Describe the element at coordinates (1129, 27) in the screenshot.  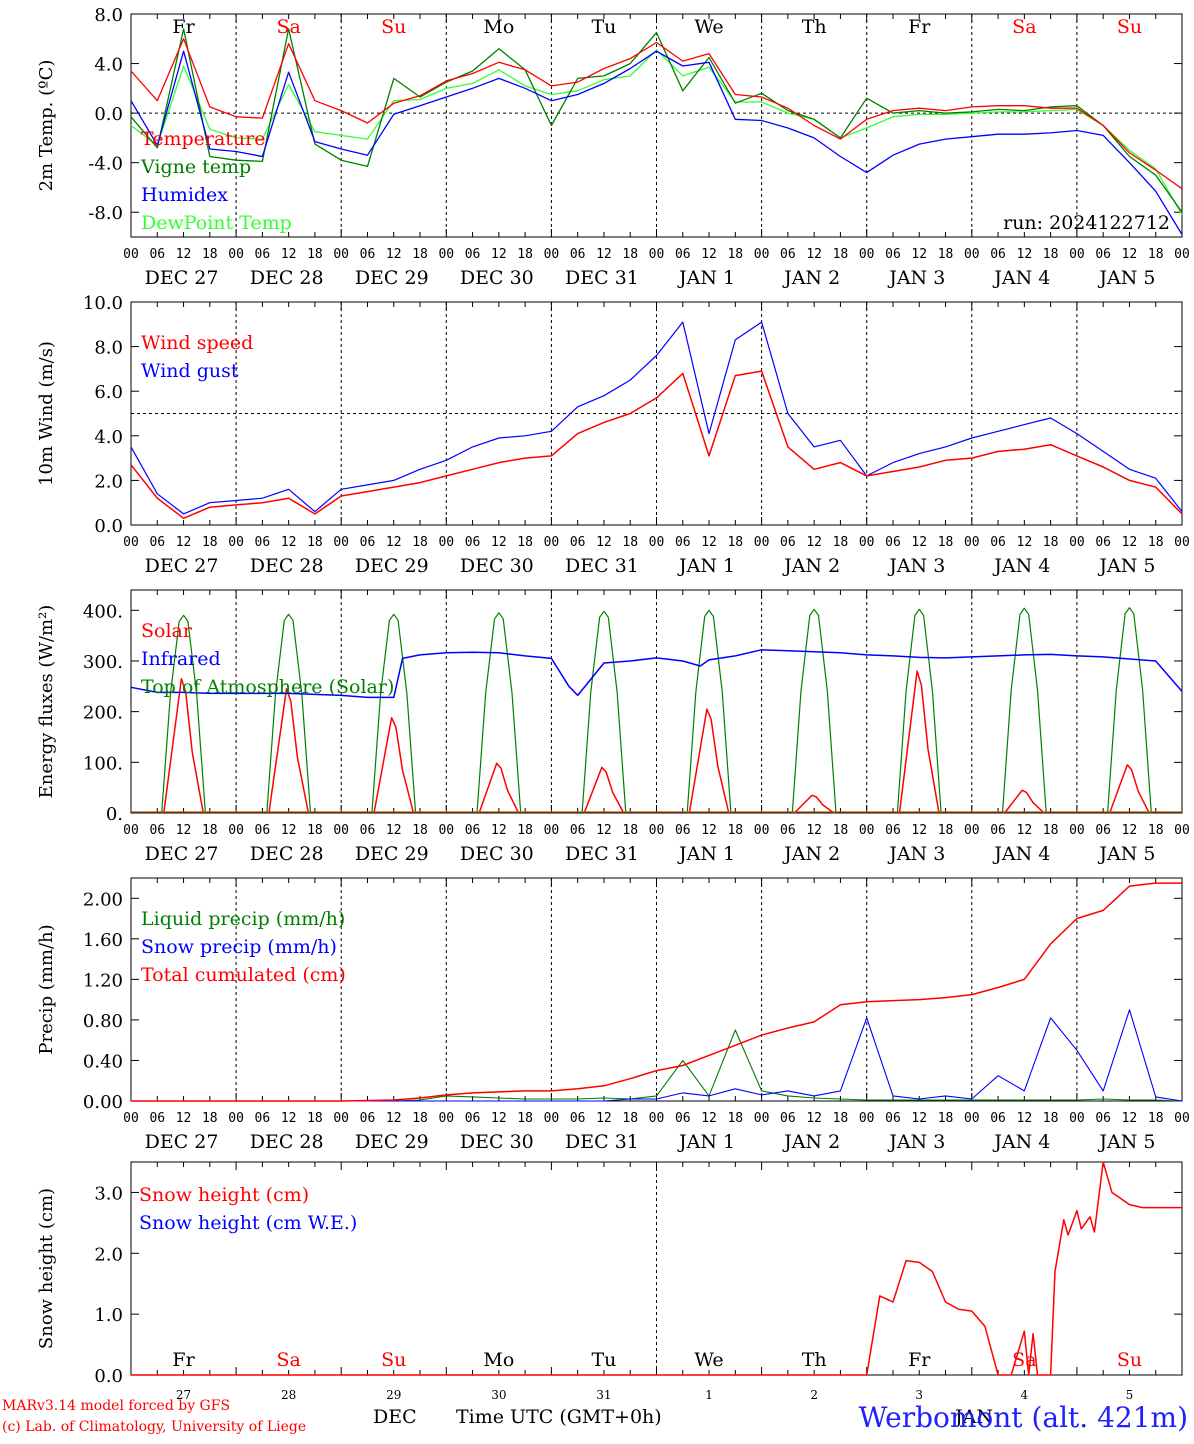
I see `weekday-label: Su` at that location.